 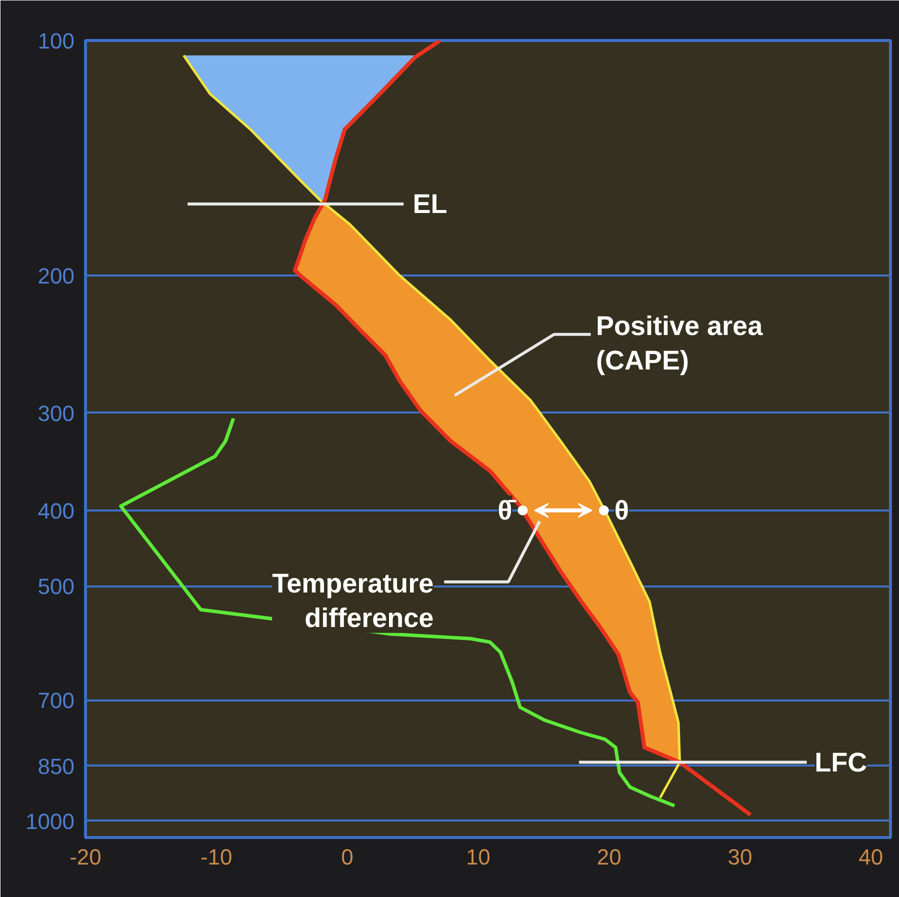 I want to click on y-tick-label: 850, so click(x=56, y=766).